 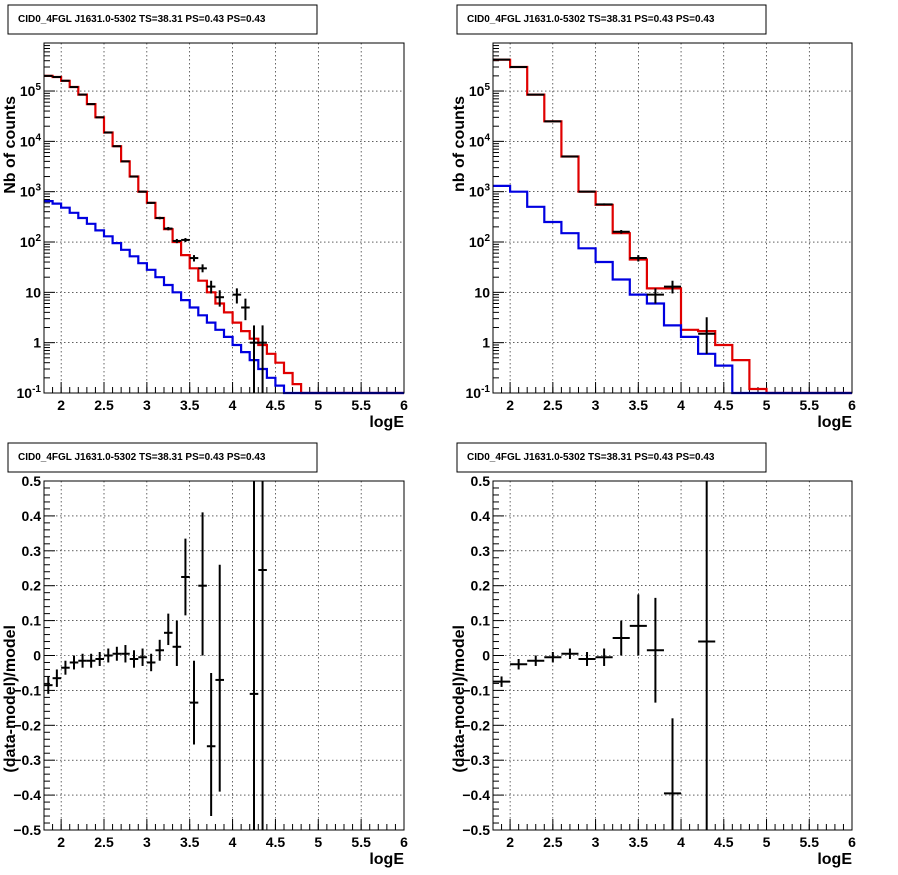 I want to click on histogram-model-total, so click(x=224, y=234).